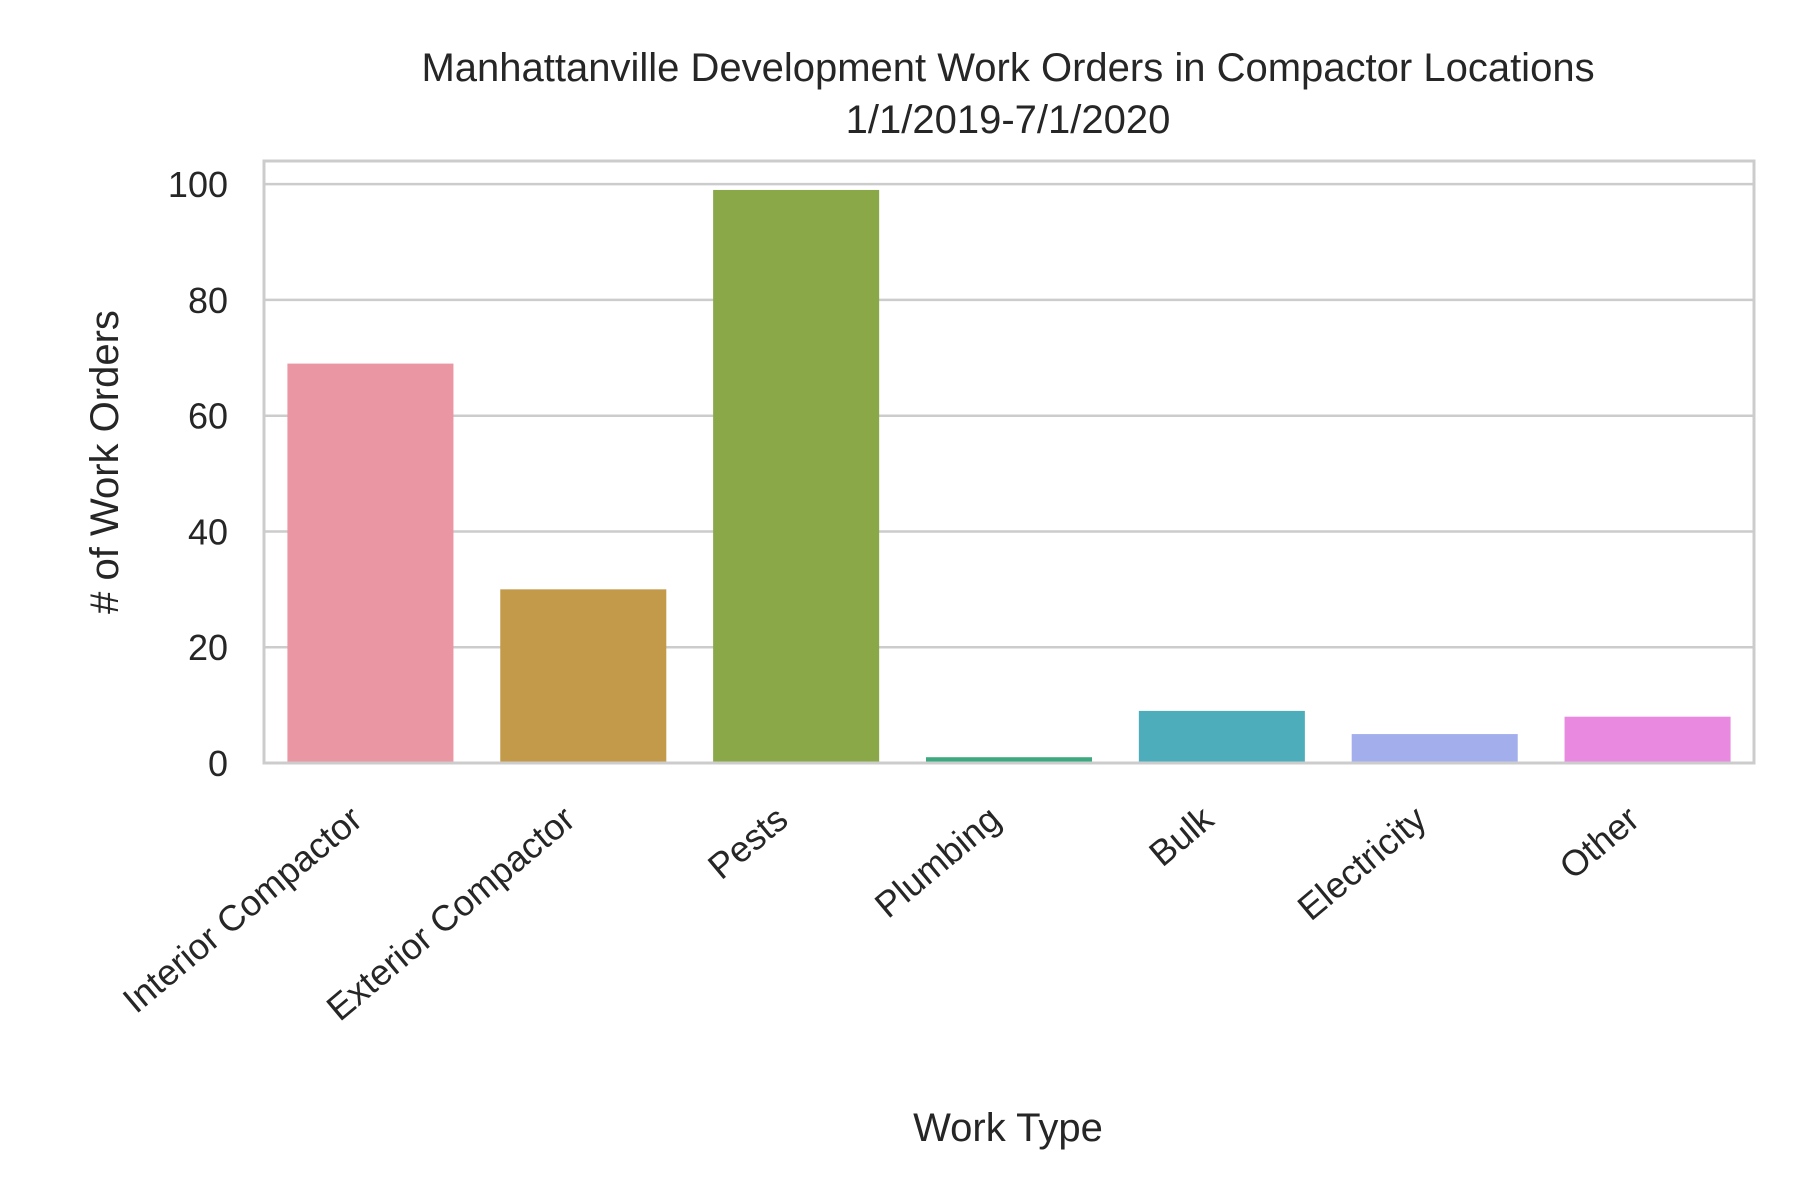 This screenshot has height=1200, width=1800. What do you see at coordinates (583, 676) in the screenshot?
I see `bar-exterior-compactor` at bounding box center [583, 676].